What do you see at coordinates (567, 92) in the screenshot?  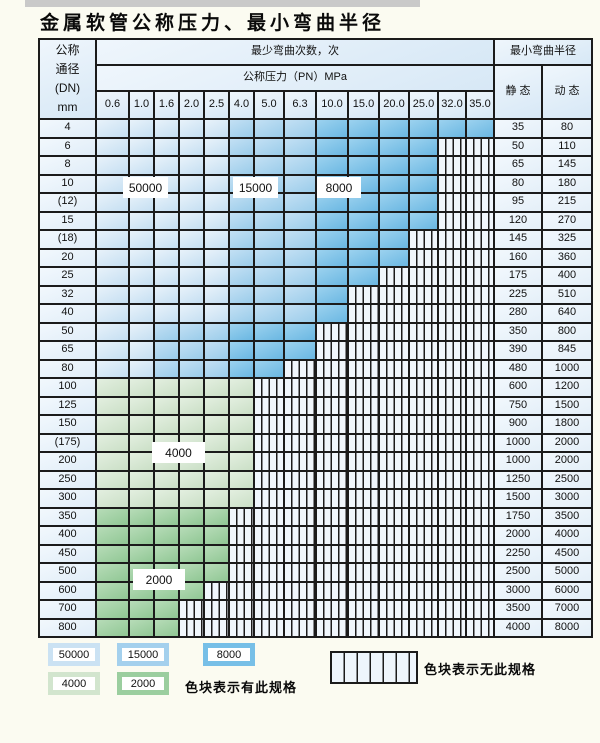 I see `dynamic-column-header: 动 态` at bounding box center [567, 92].